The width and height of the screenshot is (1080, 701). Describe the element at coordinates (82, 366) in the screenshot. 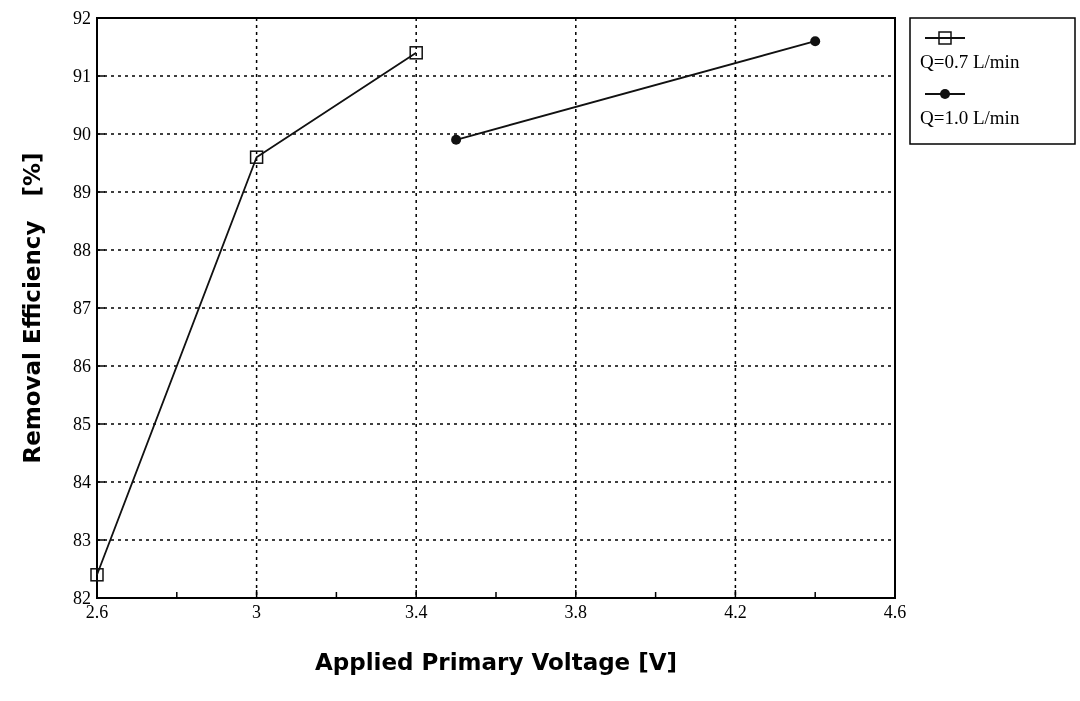

I see `y-tick-label: 86` at that location.